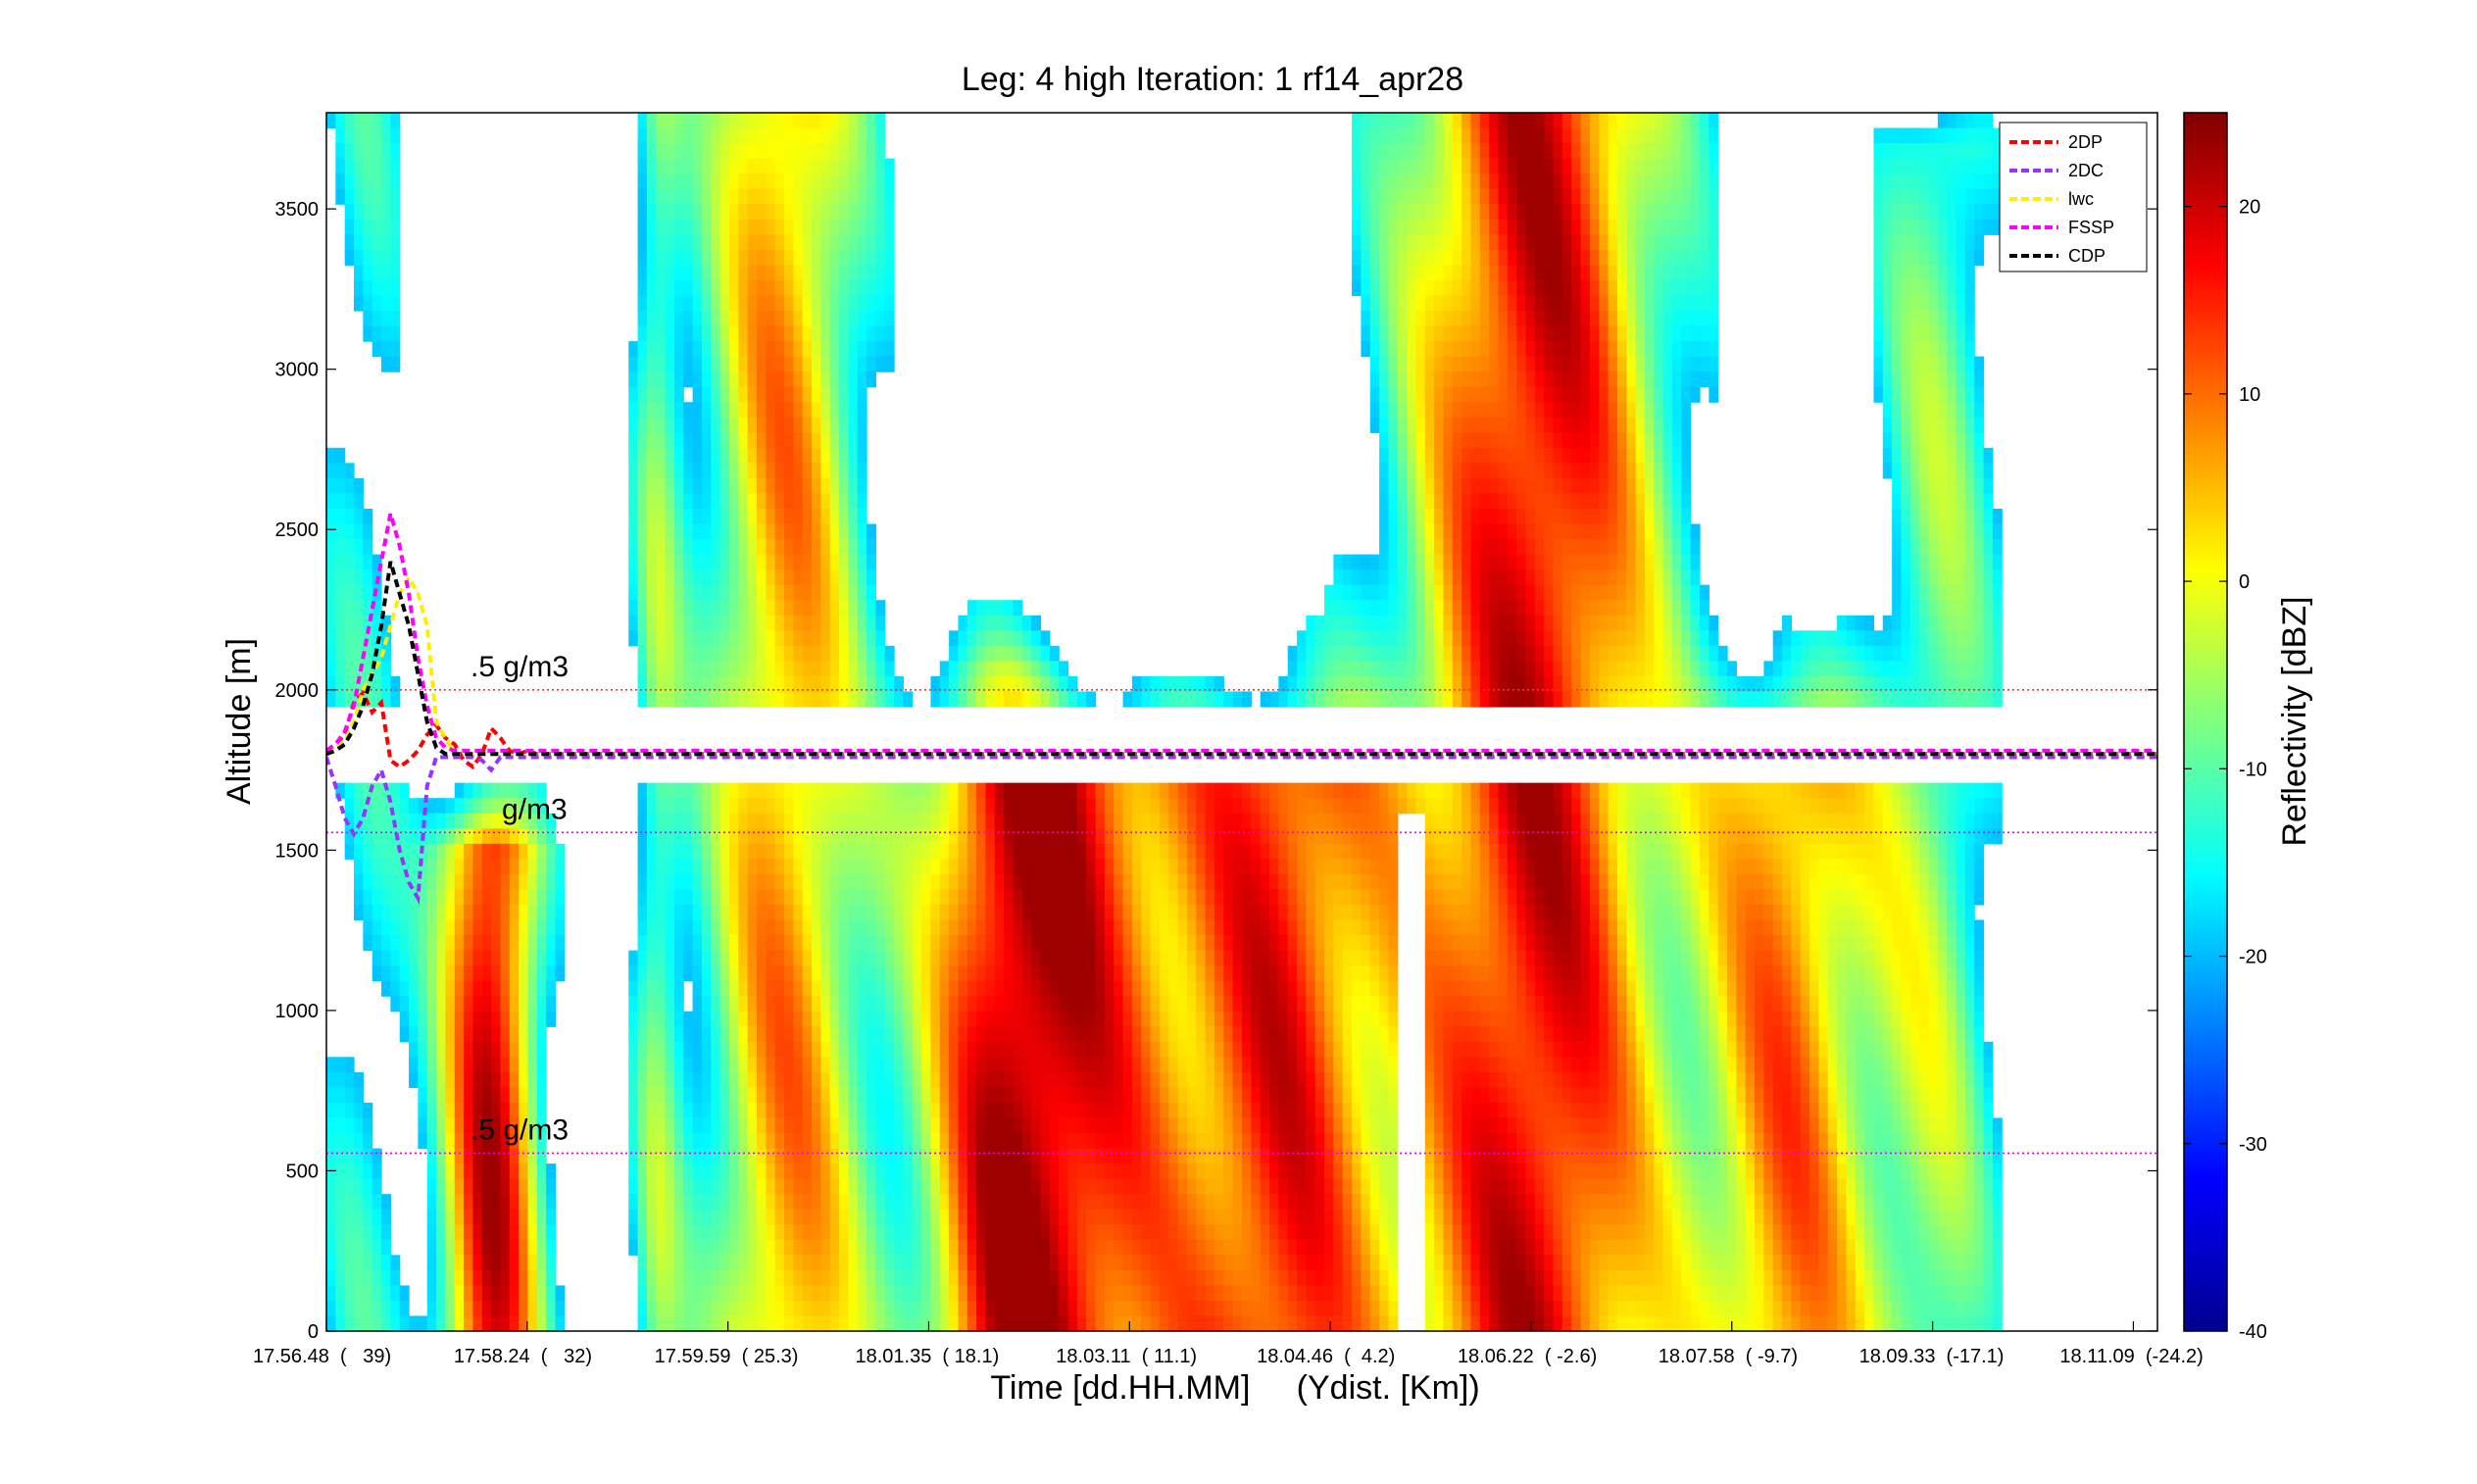 Image resolution: width=2477 pixels, height=1484 pixels. I want to click on x-tick-label: 18.06.22 ( -2.6), so click(1527, 1356).